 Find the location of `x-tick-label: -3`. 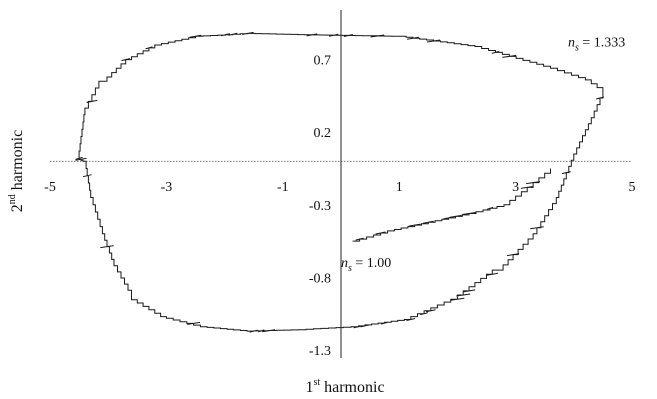

x-tick-label: -3 is located at coordinates (167, 187).